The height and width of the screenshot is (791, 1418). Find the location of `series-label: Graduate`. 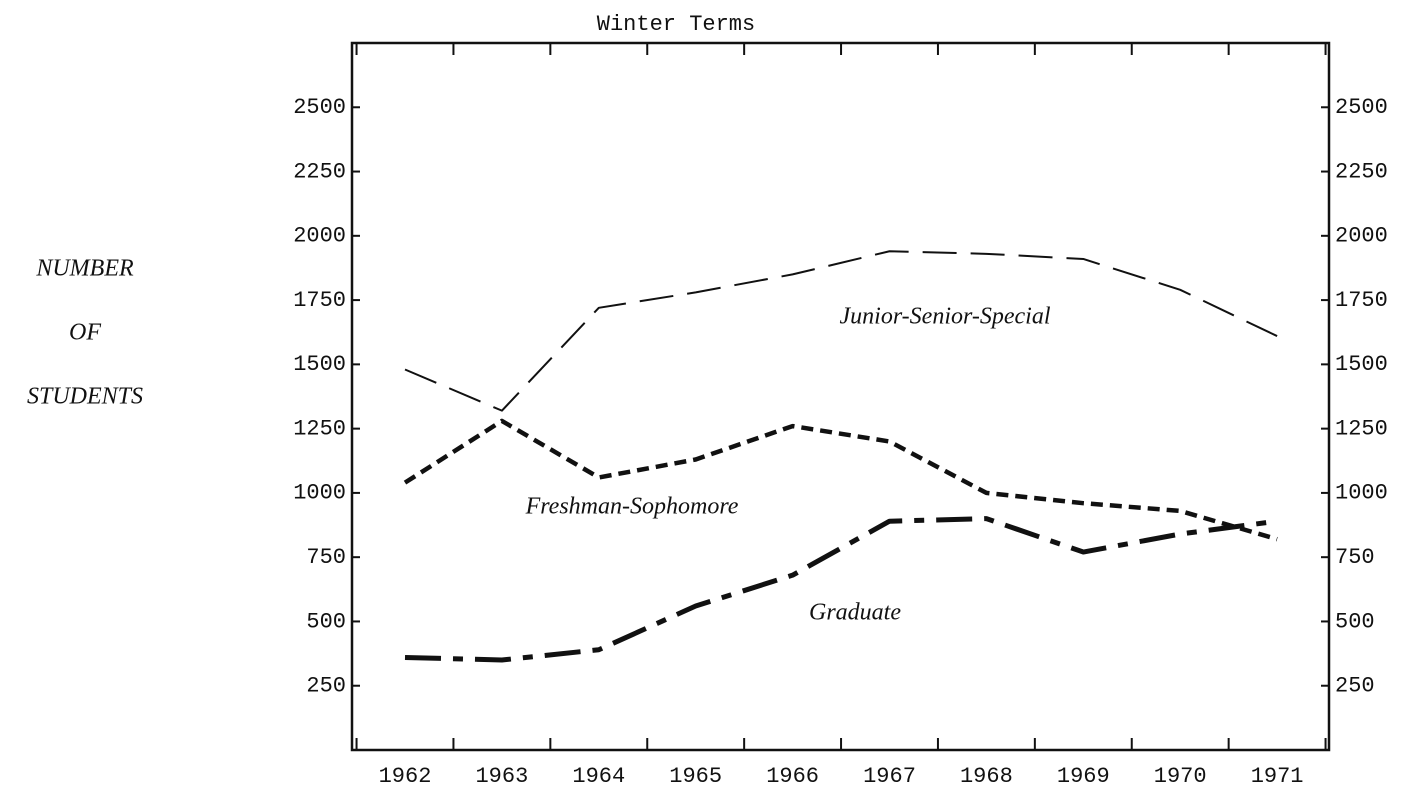

series-label: Graduate is located at coordinates (855, 613).